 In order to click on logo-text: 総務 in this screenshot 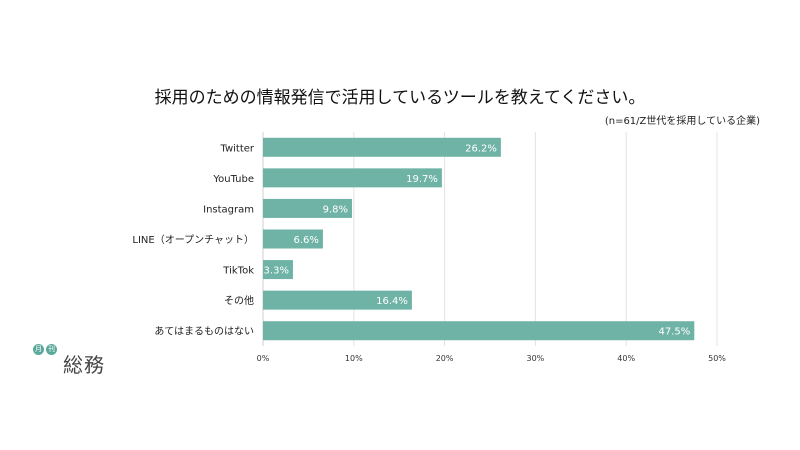, I will do `click(84, 365)`.